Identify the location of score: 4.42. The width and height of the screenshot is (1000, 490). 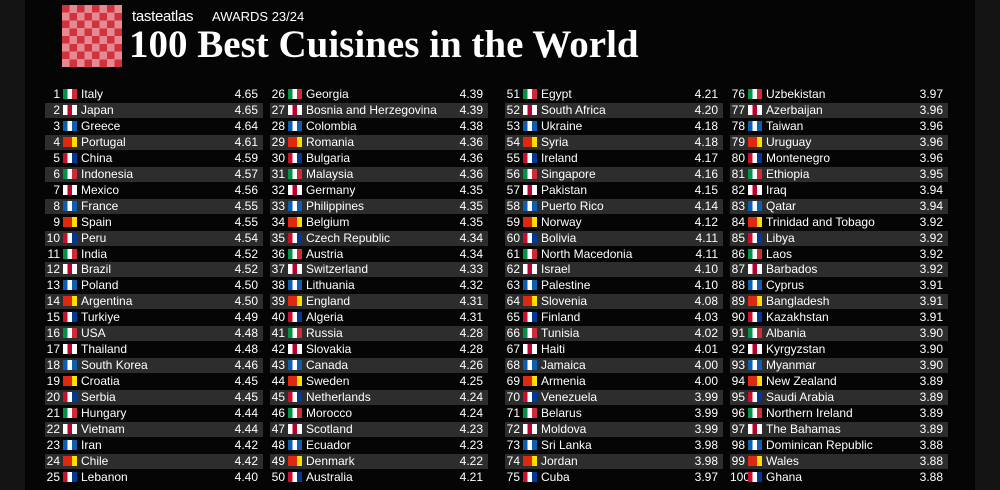
(246, 444).